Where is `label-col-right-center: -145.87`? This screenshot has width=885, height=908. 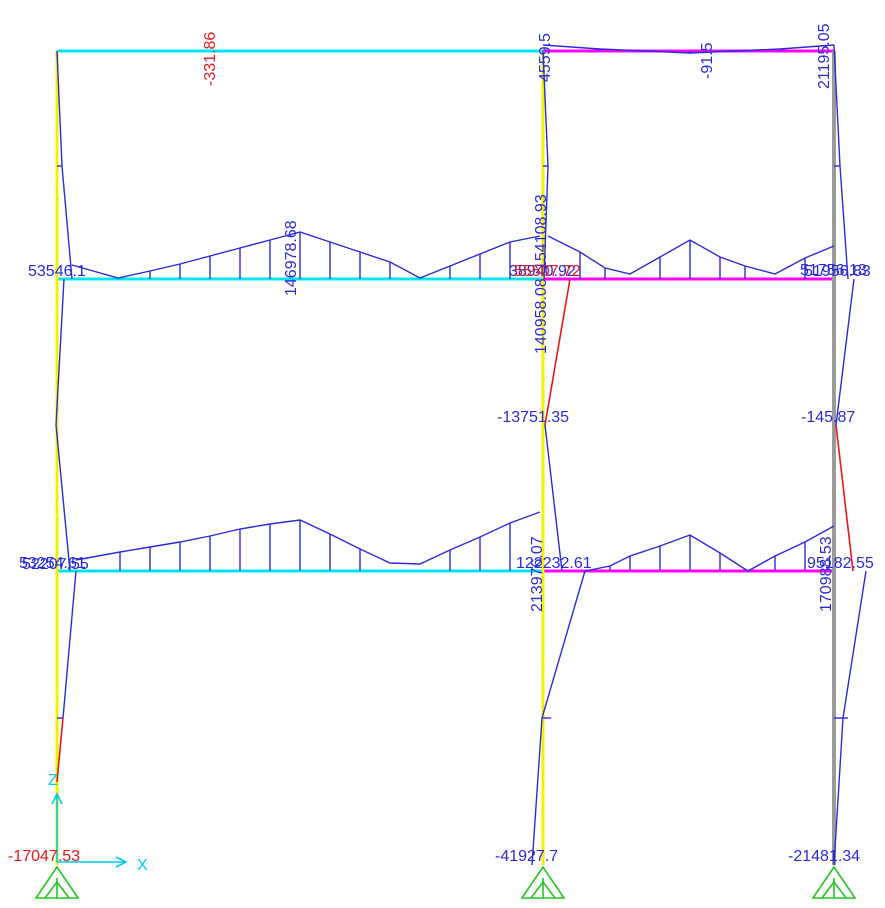
label-col-right-center: -145.87 is located at coordinates (828, 417).